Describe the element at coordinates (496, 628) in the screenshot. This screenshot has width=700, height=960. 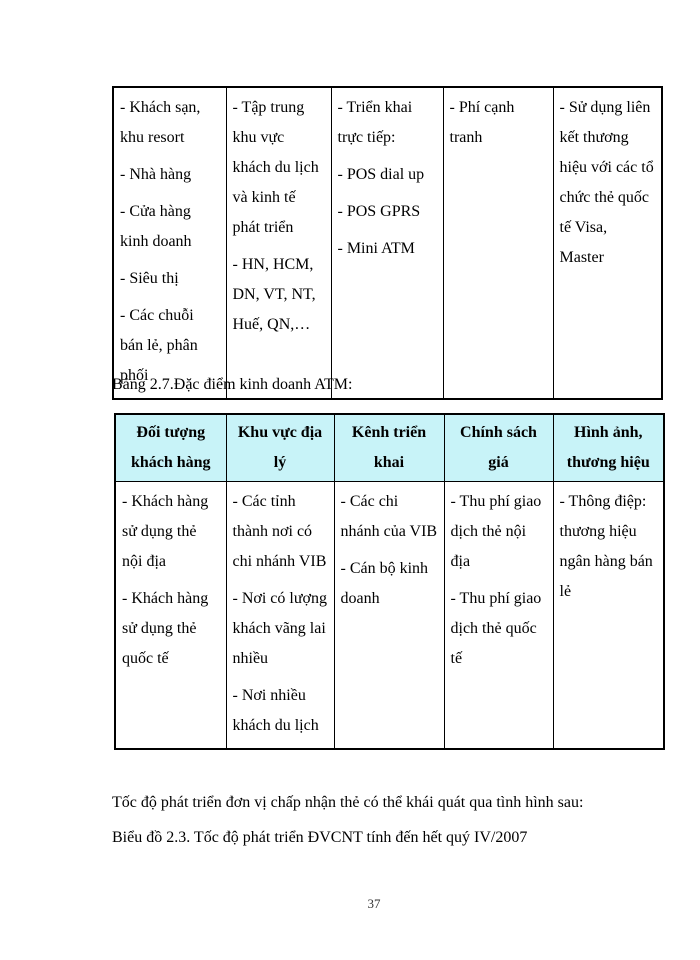
I see `cell-paragraph: - Thu phí giao dịch thẻ quốc tế` at that location.